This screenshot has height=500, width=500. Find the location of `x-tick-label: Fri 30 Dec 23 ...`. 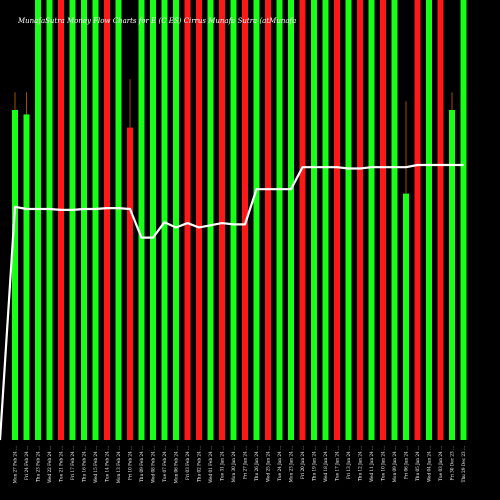

x-tick-label: Fri 30 Dec 23 ... is located at coordinates (452, 463).